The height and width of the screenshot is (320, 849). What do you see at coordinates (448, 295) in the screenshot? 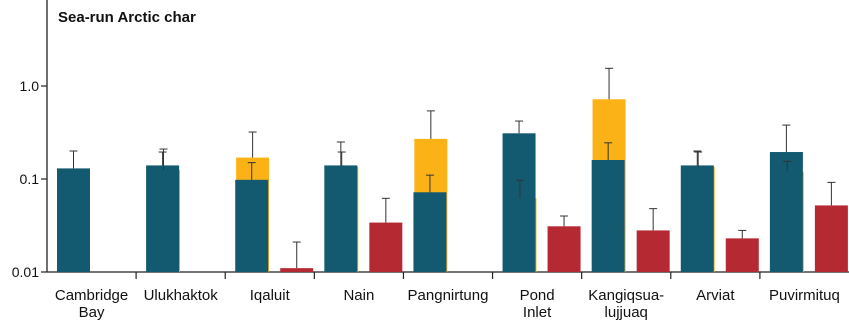
I see `x-category-label: Pangnirtung` at bounding box center [448, 295].